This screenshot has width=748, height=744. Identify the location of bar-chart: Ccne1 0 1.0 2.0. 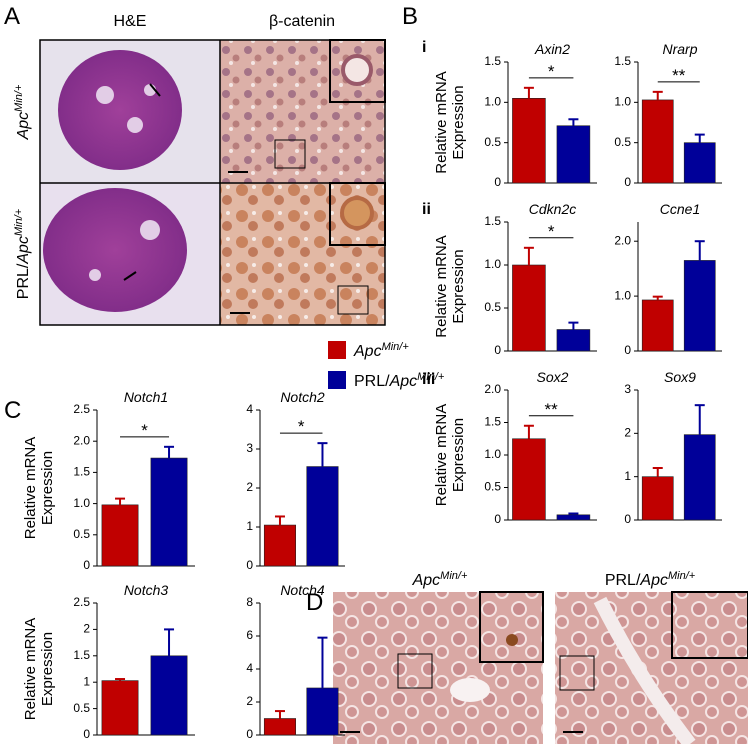
(668, 279).